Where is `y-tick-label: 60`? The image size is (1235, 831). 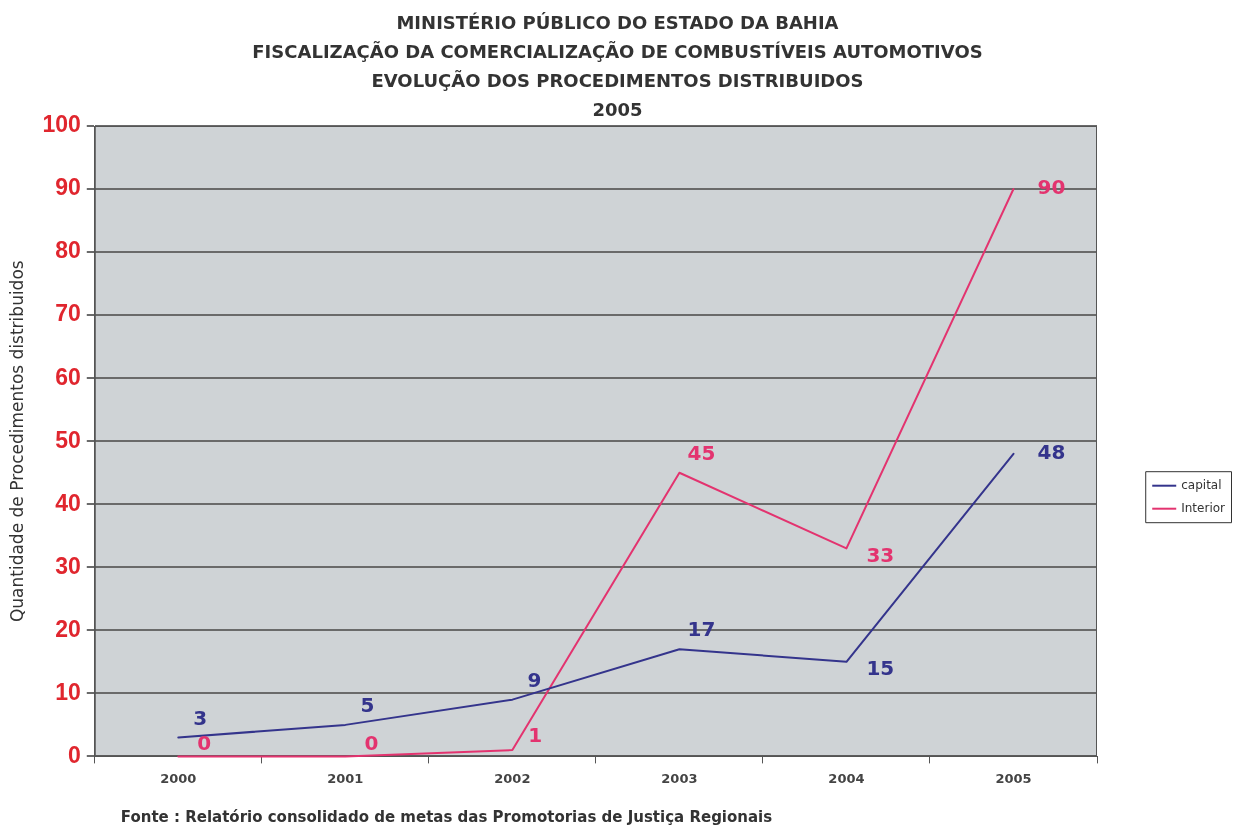 y-tick-label: 60 is located at coordinates (68, 376).